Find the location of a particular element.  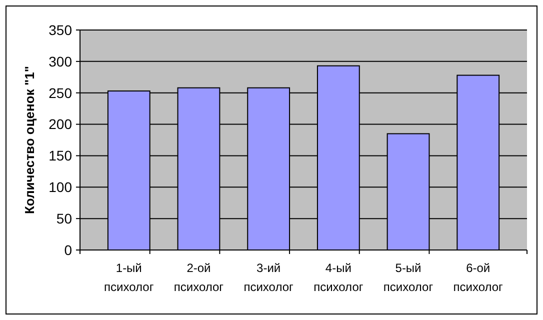

x-tick-label: 5-ый психолог is located at coordinates (408, 277).